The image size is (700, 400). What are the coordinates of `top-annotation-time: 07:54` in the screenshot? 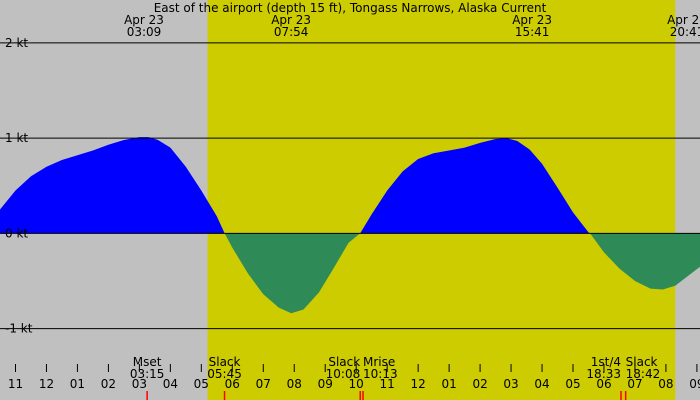 It's located at (291, 32).